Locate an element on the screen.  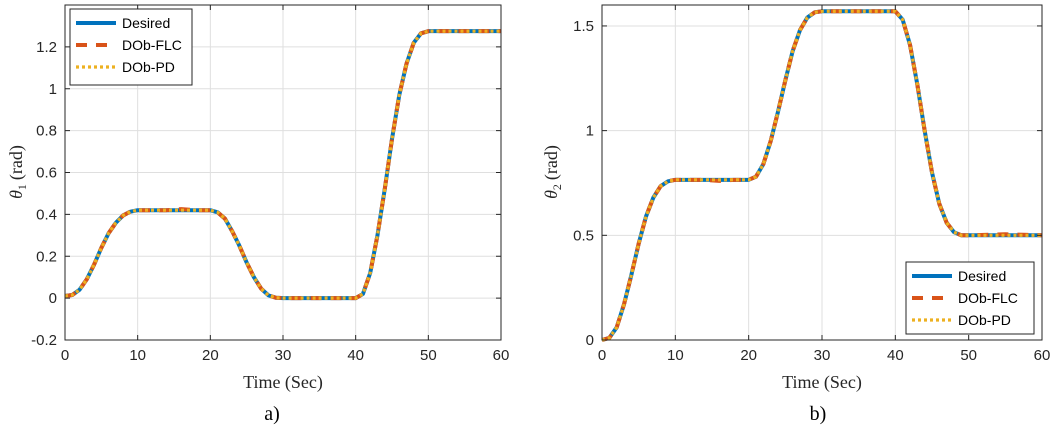
y-tick-label: 0.5 is located at coordinates (583, 235).